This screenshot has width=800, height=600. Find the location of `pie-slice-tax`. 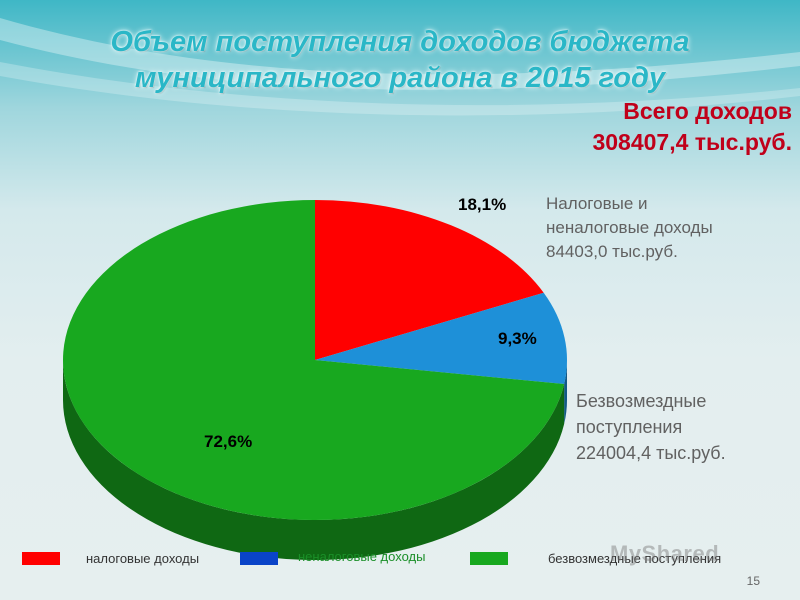

pie-slice-tax is located at coordinates (429, 280).